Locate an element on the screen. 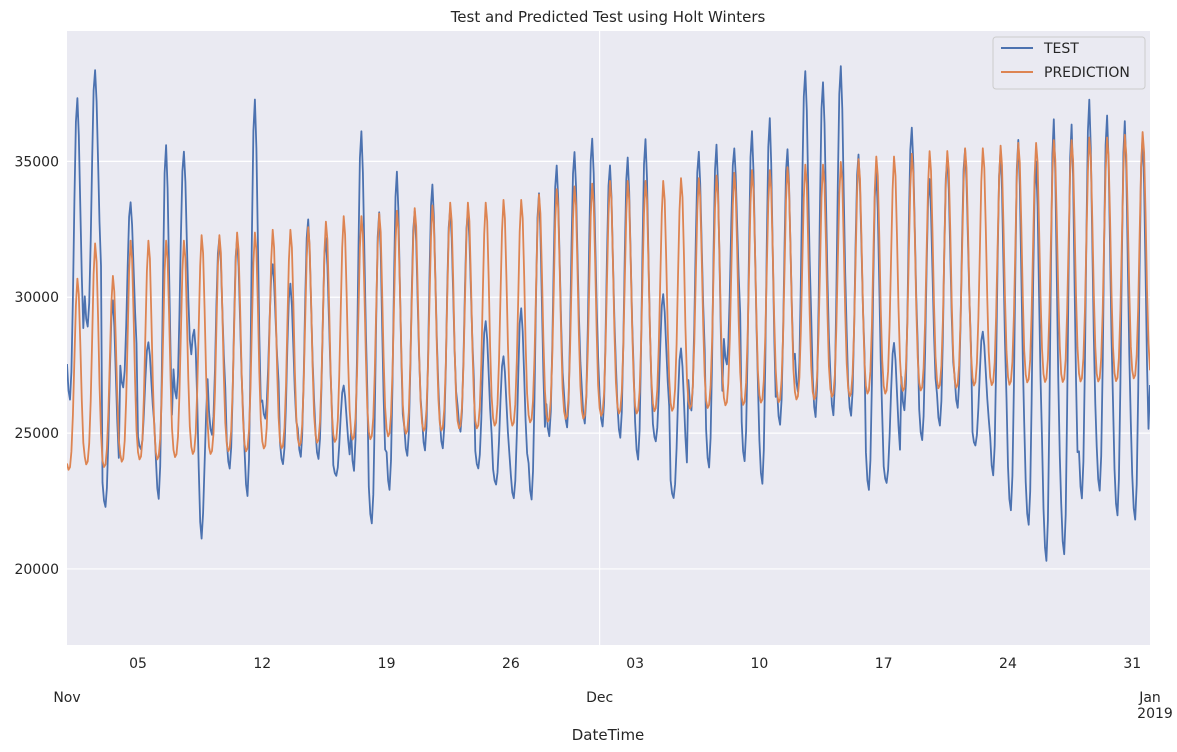 The image size is (1177, 752). x-minor-tick-label: 12 is located at coordinates (262, 664).